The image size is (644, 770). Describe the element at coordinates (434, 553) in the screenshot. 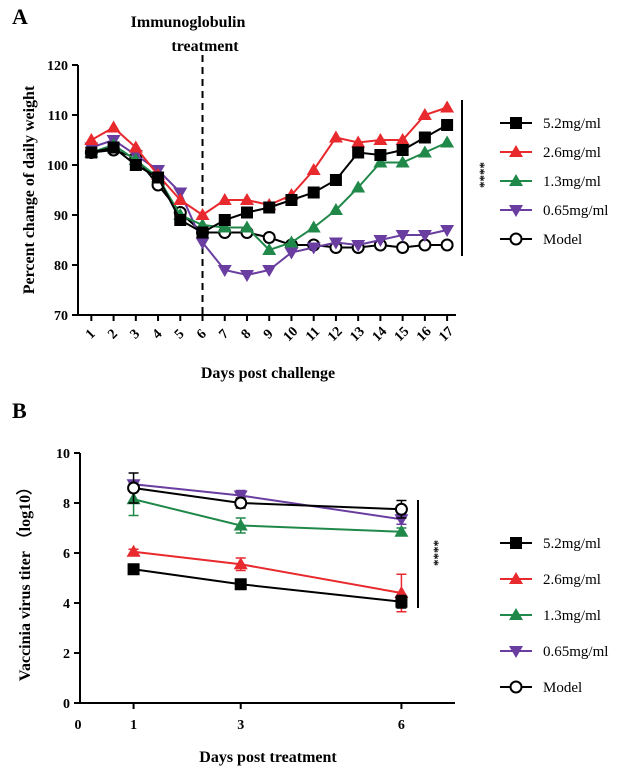

I see `panel-b-significance: ****` at that location.